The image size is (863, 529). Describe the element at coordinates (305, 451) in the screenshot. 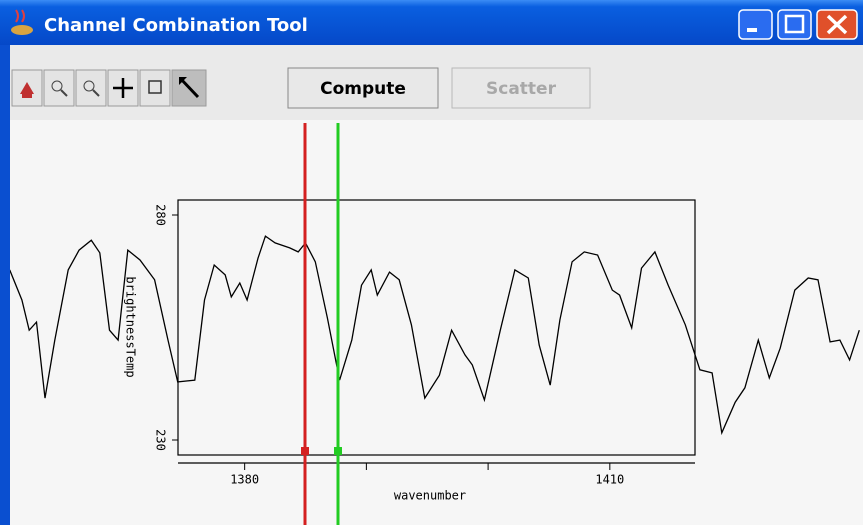

I see `red-cursor-handle` at that location.